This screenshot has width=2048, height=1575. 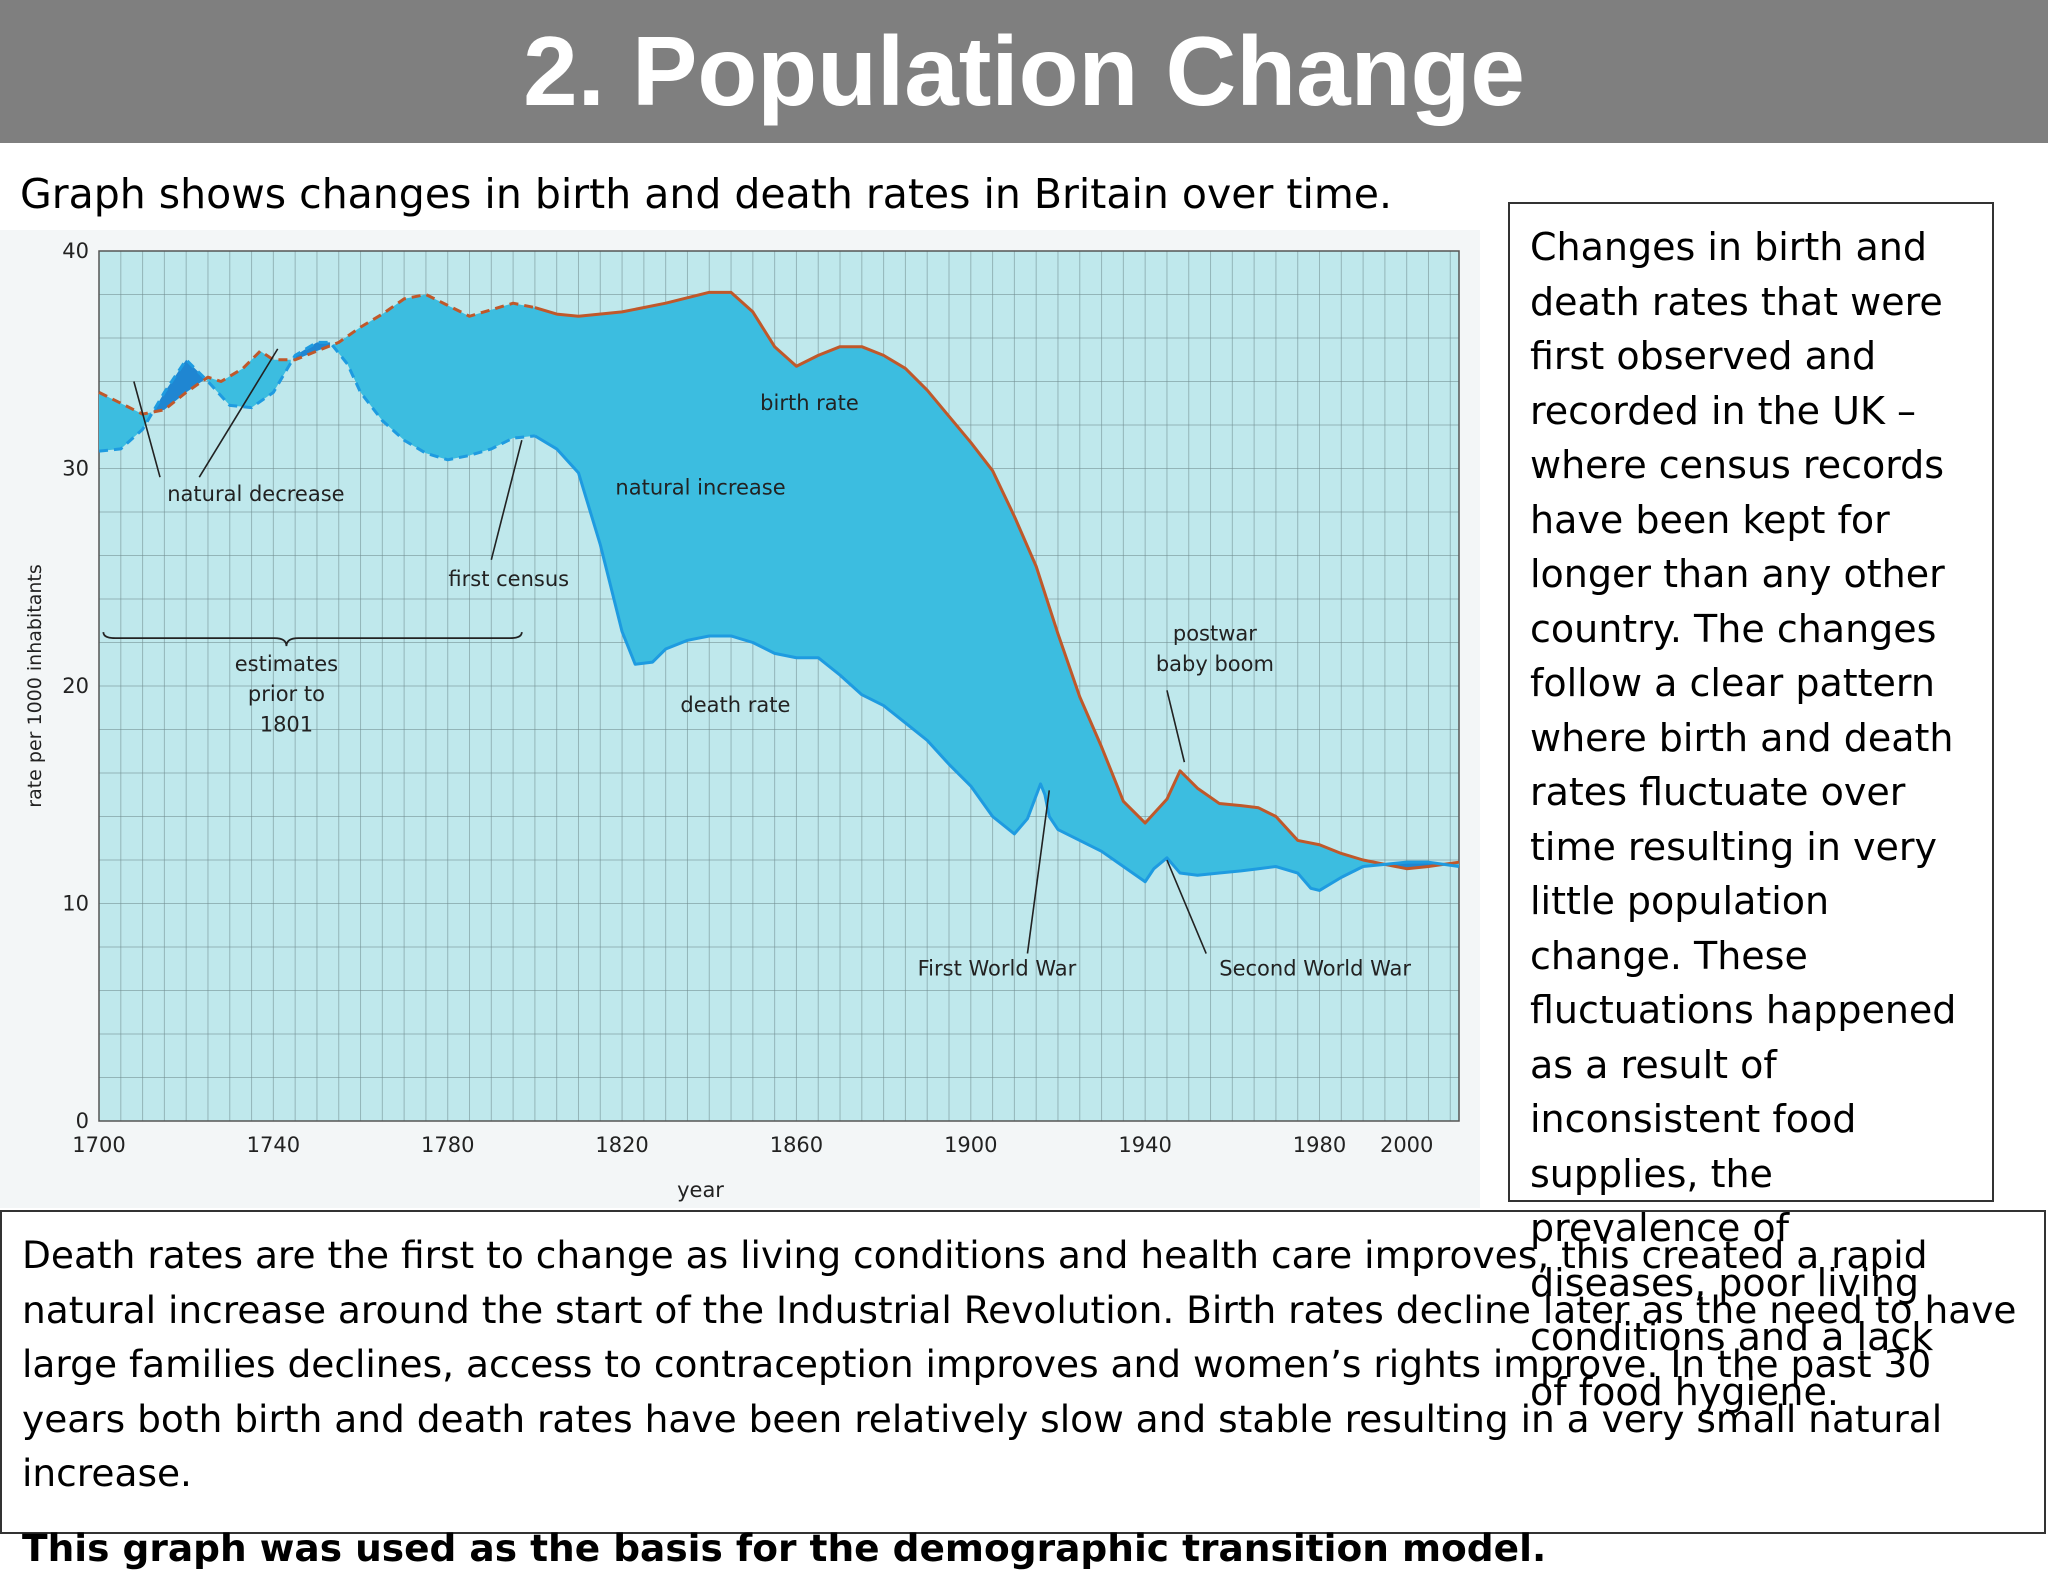 What do you see at coordinates (75, 469) in the screenshot?
I see `y-tick-label: 30` at bounding box center [75, 469].